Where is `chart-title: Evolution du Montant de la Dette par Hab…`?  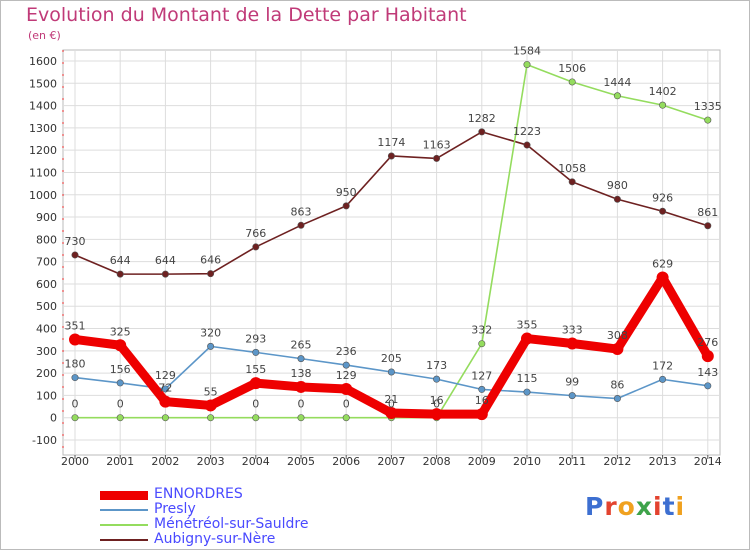
chart-title: Evolution du Montant de la Dette par Hab… is located at coordinates (246, 15).